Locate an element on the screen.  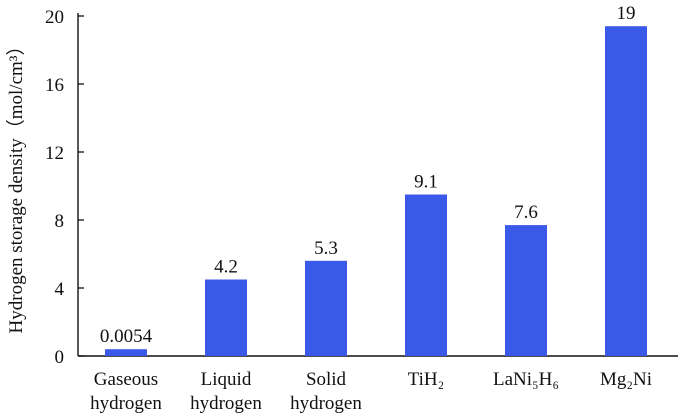
data-label: 7.6 is located at coordinates (526, 212).